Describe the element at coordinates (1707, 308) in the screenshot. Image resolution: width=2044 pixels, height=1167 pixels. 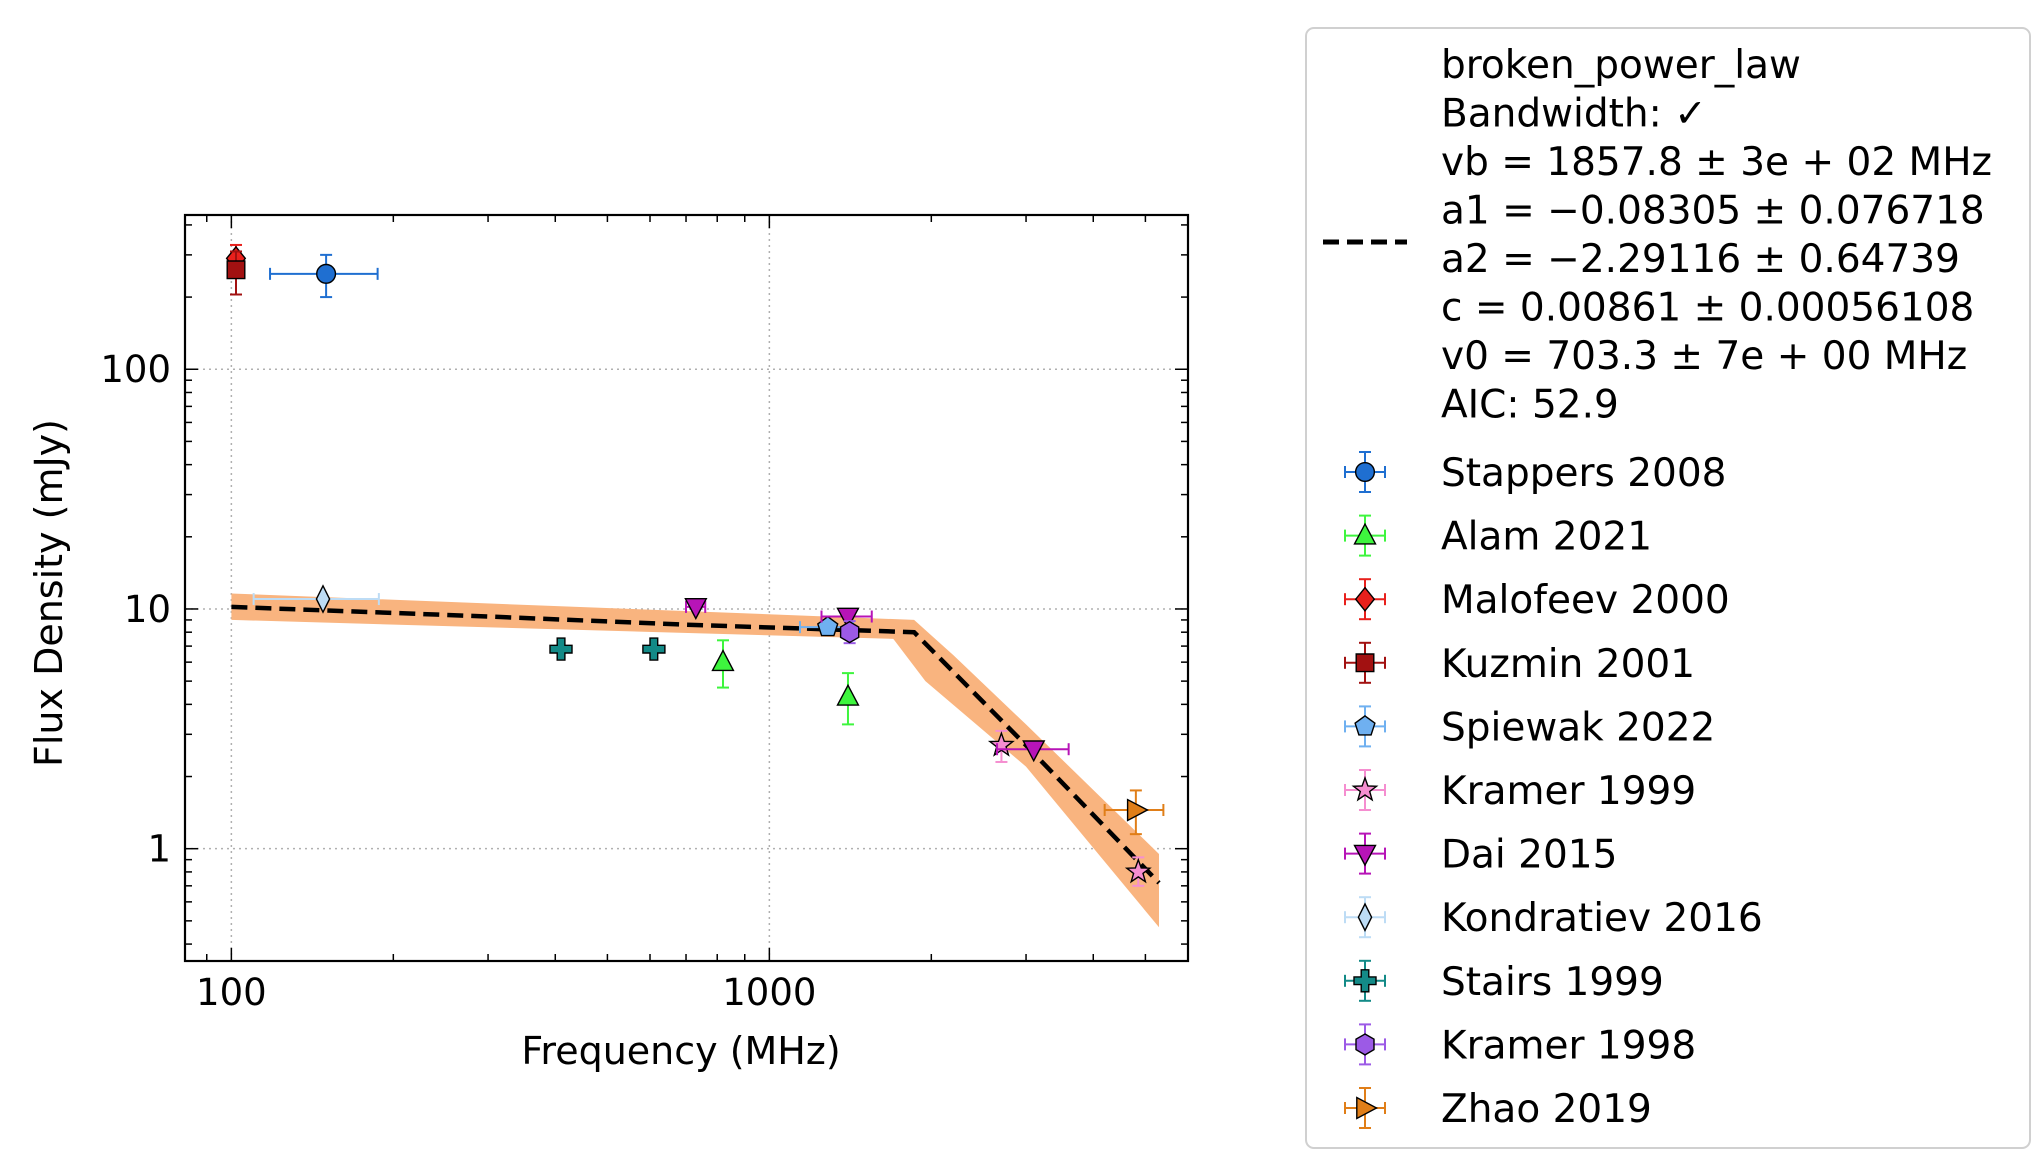
I see `legend-model-line: c = 0.00861 ± 0.00056108` at that location.